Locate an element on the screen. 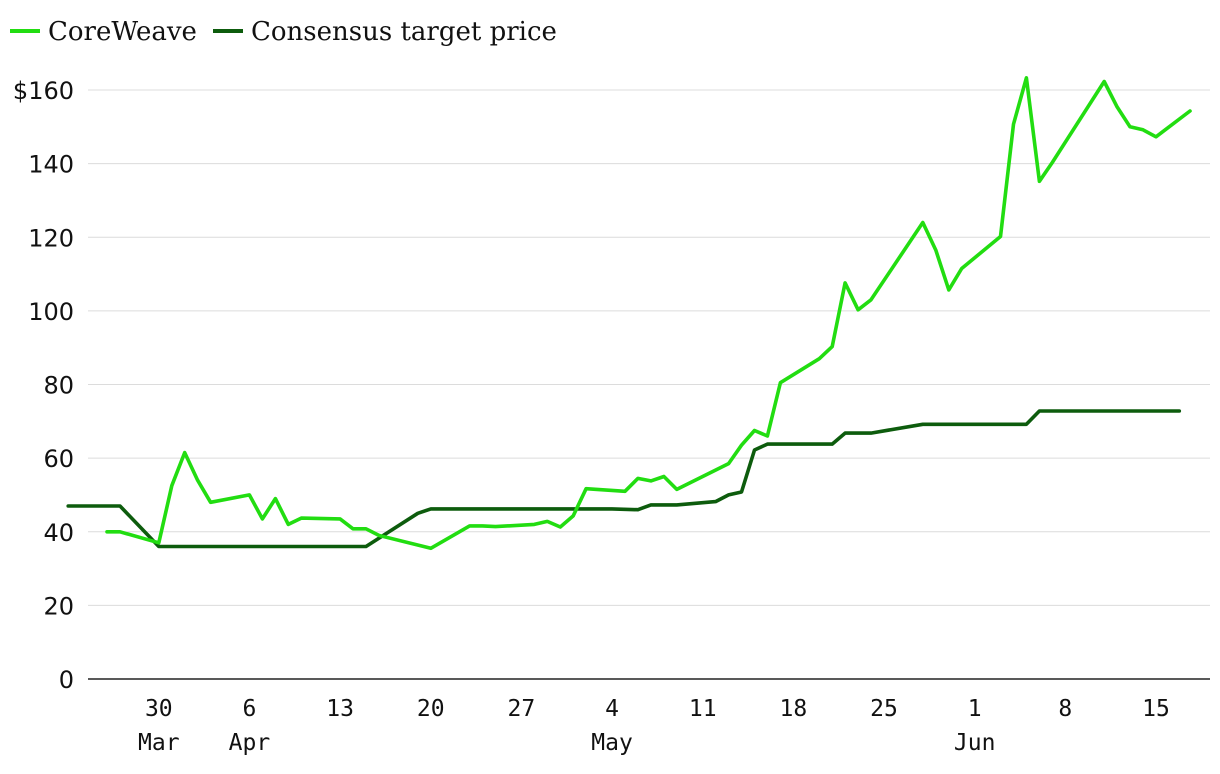 The width and height of the screenshot is (1220, 774). legend-item-consensus-target-price: Consensus target price is located at coordinates (385, 32).